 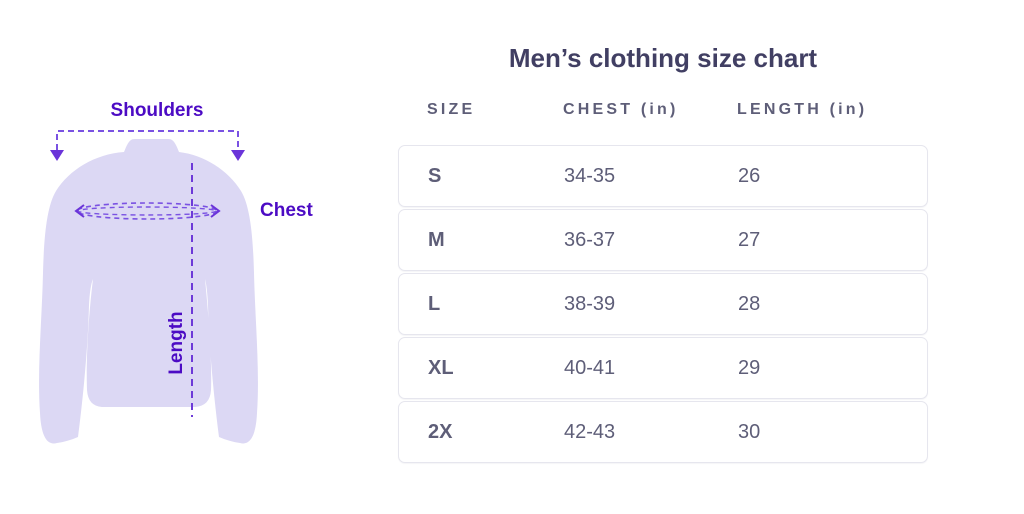 I want to click on column-header-chest: CHEST (in), so click(x=621, y=109).